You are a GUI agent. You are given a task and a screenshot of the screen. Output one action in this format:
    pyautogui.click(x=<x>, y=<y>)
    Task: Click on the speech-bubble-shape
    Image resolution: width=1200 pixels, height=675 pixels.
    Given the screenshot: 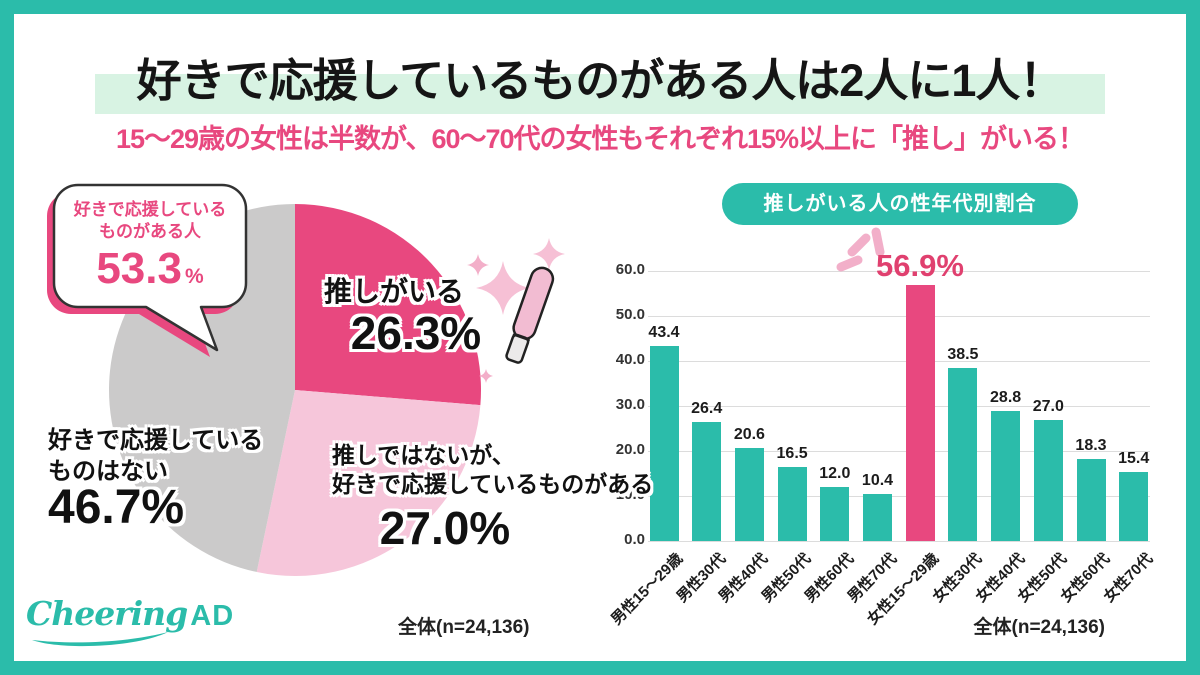 What is the action you would take?
    pyautogui.click(x=147, y=270)
    